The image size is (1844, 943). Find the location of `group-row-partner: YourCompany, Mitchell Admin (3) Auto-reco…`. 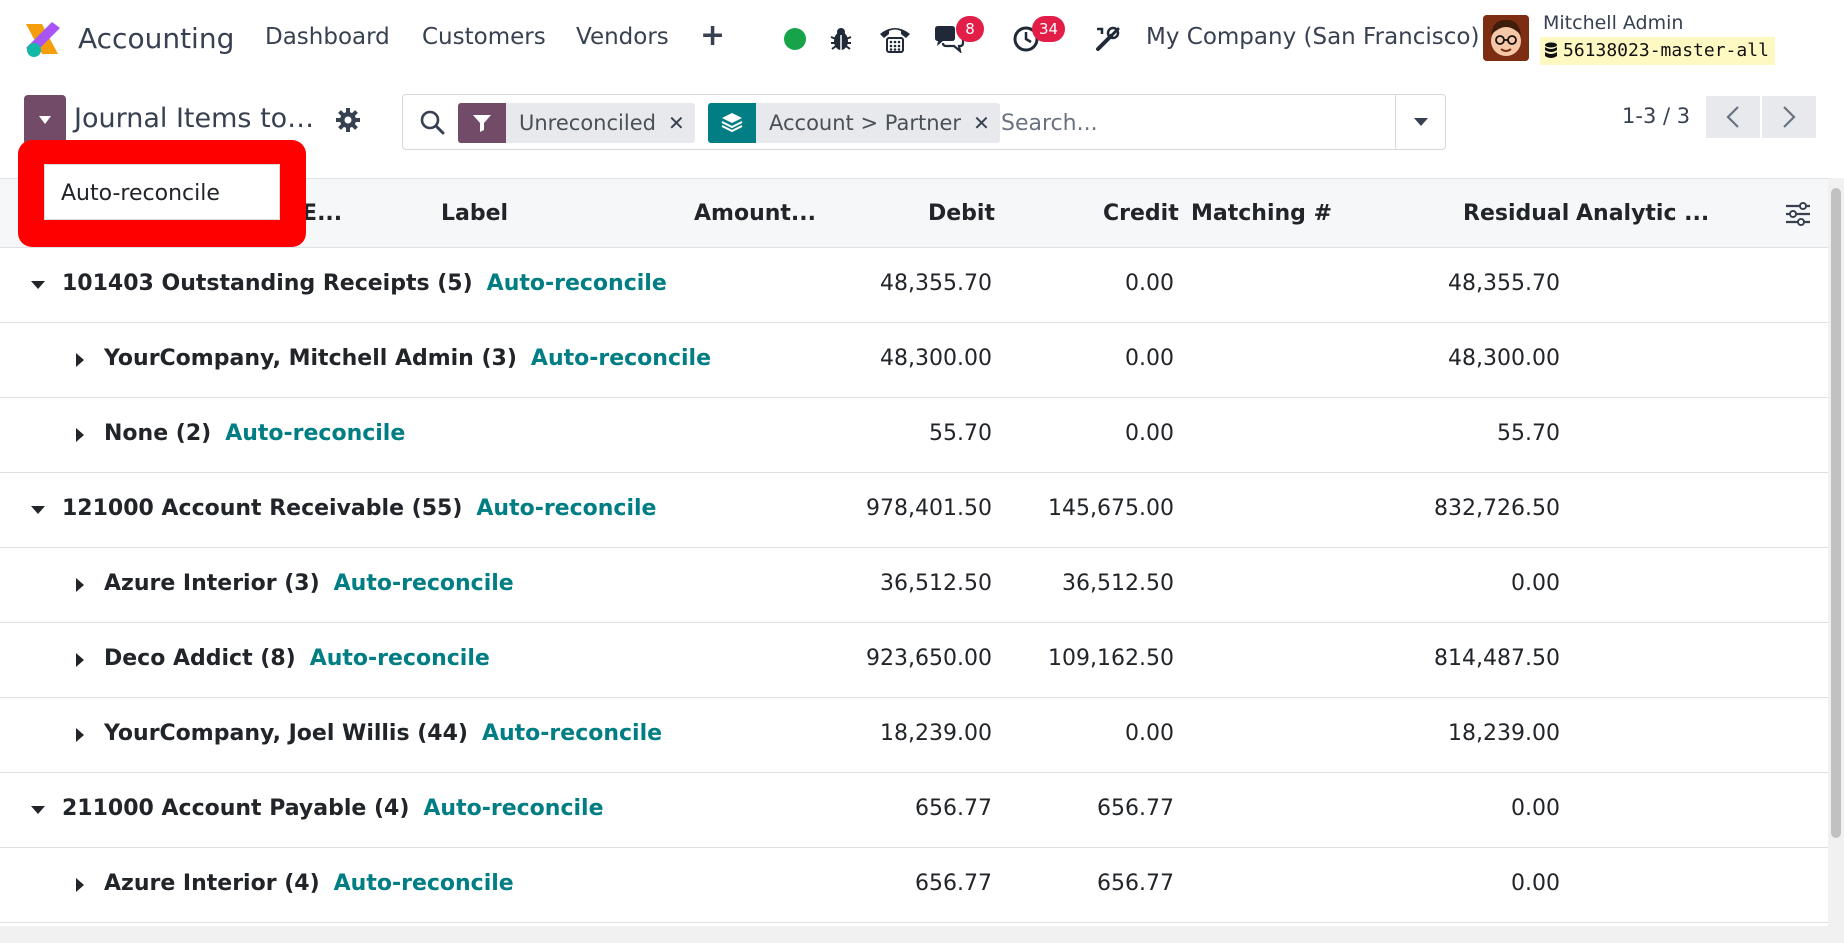

group-row-partner: YourCompany, Mitchell Admin (3) Auto-reco… is located at coordinates (914, 360).